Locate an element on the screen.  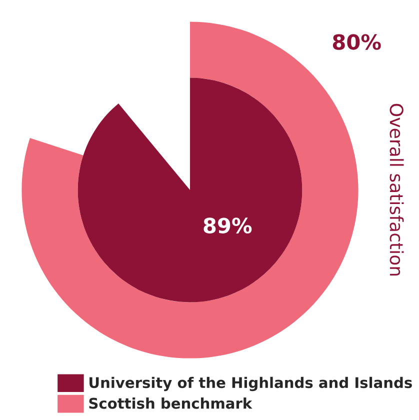
legend-label: University of the Highlands and Islands is located at coordinates (251, 384).